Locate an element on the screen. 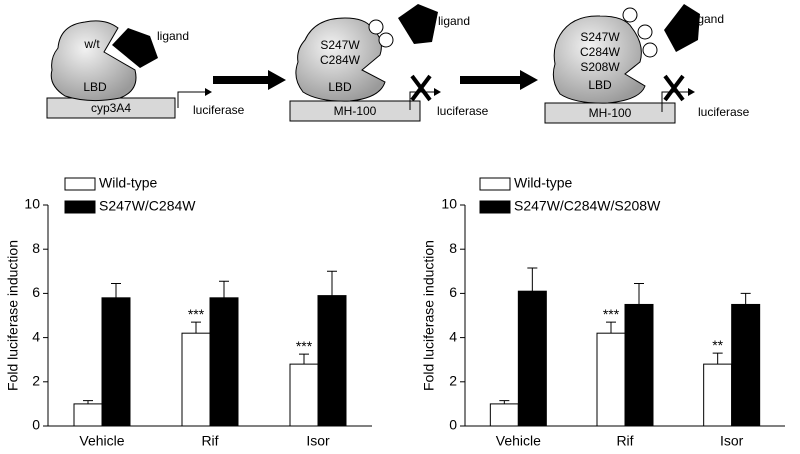 This screenshot has width=800, height=454. promoter-box is located at coordinates (355, 111).